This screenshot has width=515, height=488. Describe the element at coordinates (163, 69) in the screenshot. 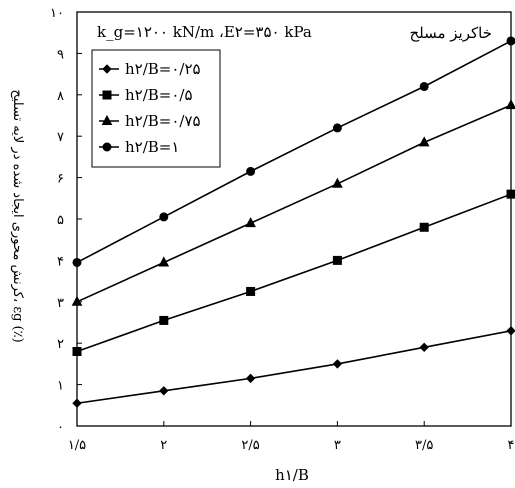

I see `legend-label: h۲/B=۰/۲۵` at that location.